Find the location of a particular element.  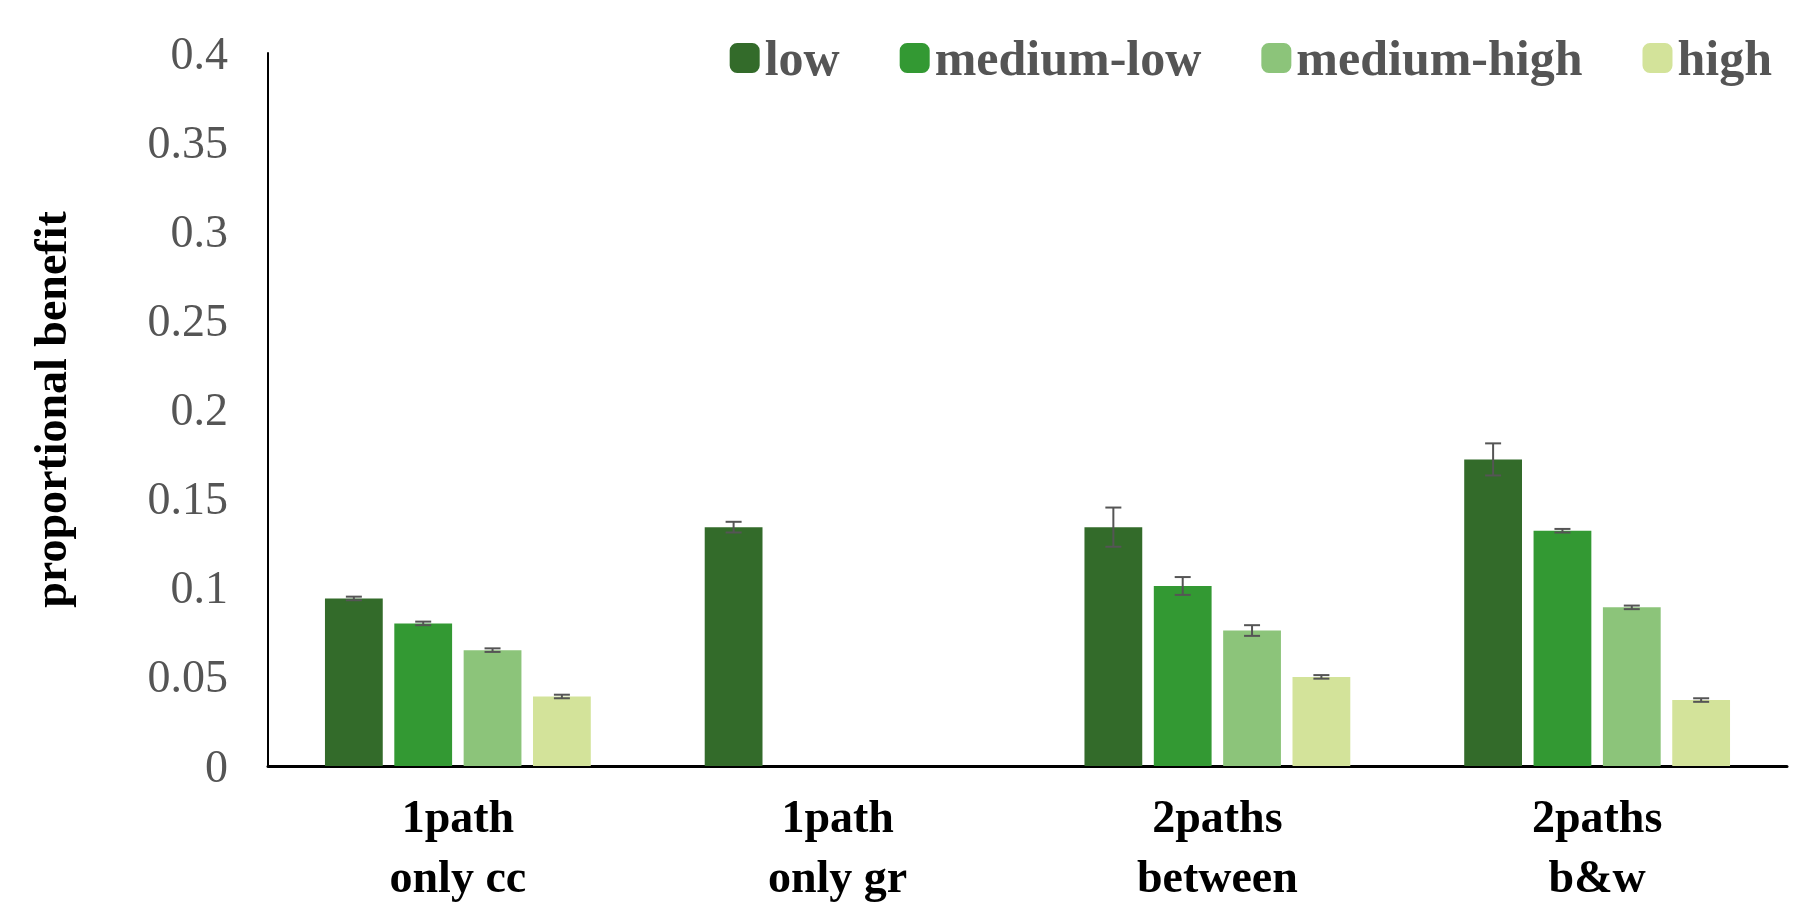

legend-label: medium-high is located at coordinates (1439, 58).